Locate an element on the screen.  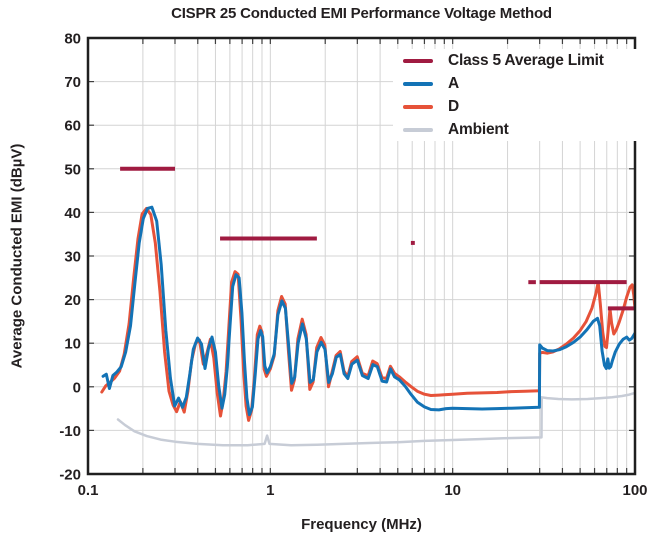
x-tick-label: 100 is located at coordinates (634, 490).